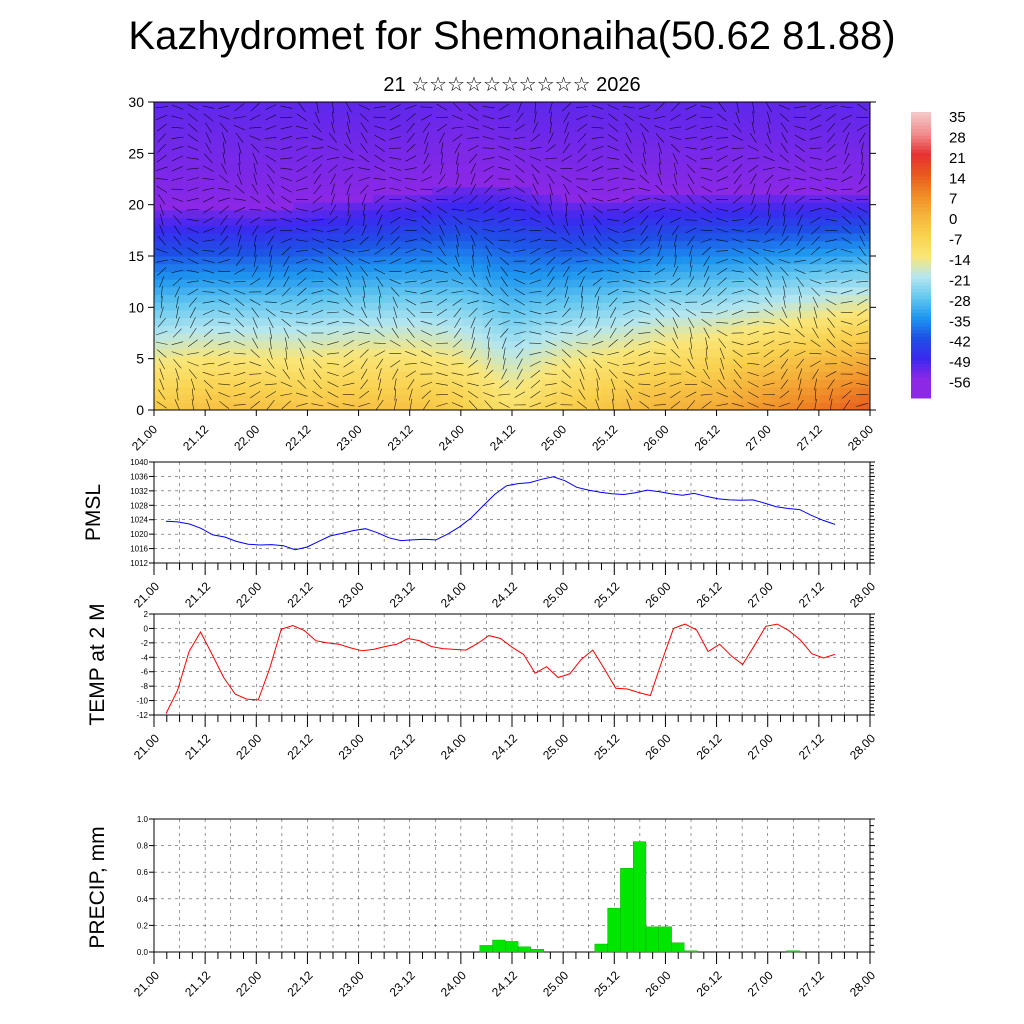  Describe the element at coordinates (957, 117) in the screenshot. I see `colorbar-label: 35` at that location.